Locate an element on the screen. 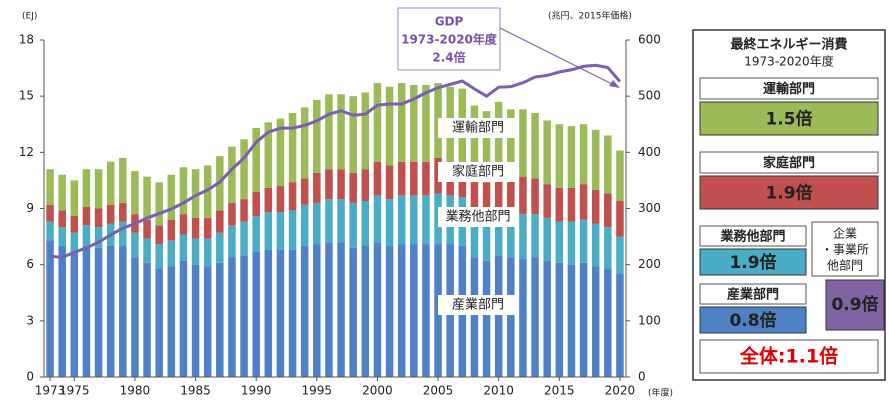  y2-tick-label: 200 is located at coordinates (649, 264).